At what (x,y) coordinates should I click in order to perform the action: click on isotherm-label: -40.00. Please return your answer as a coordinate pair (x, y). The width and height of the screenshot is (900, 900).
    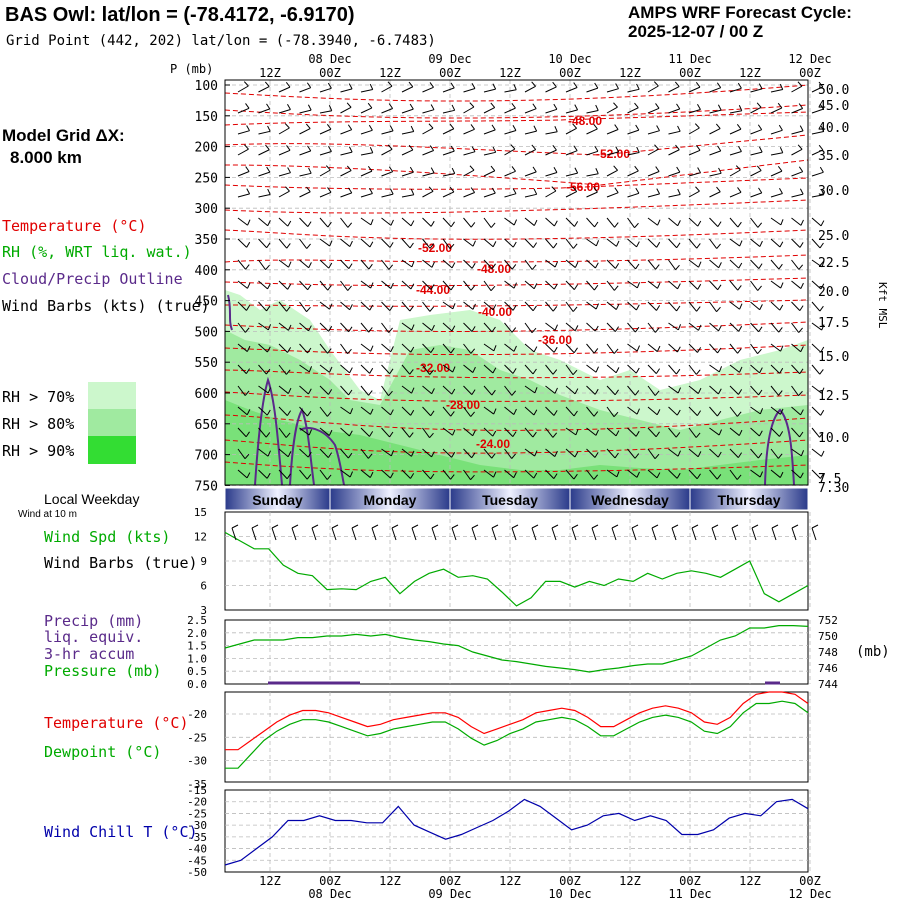
    Looking at the image, I should click on (495, 312).